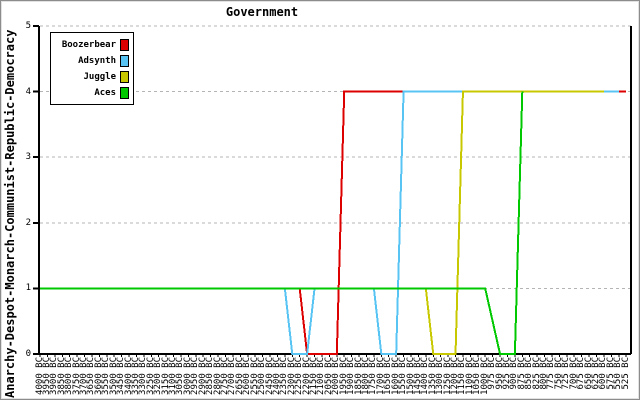 The image size is (640, 400). What do you see at coordinates (28, 222) in the screenshot?
I see `y-tick-label: 2` at bounding box center [28, 222].